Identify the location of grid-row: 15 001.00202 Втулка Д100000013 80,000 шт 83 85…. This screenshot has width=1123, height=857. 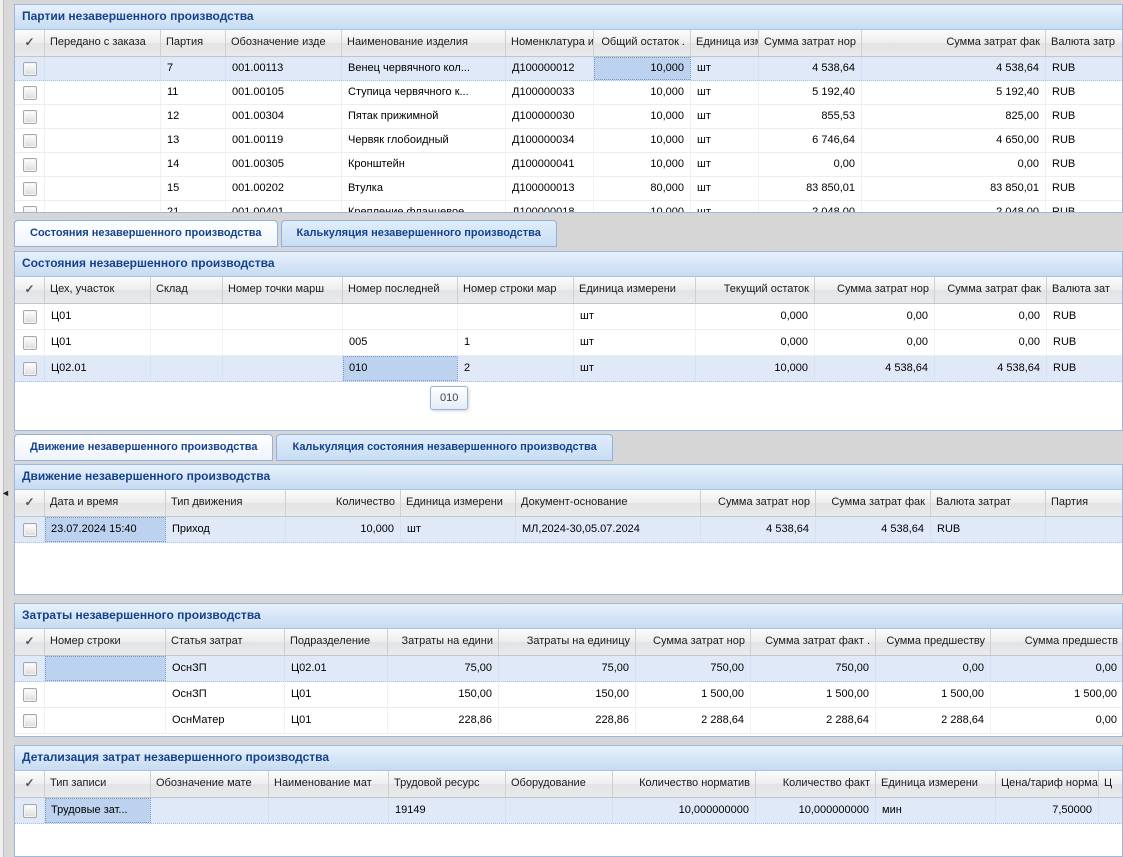
(568, 189).